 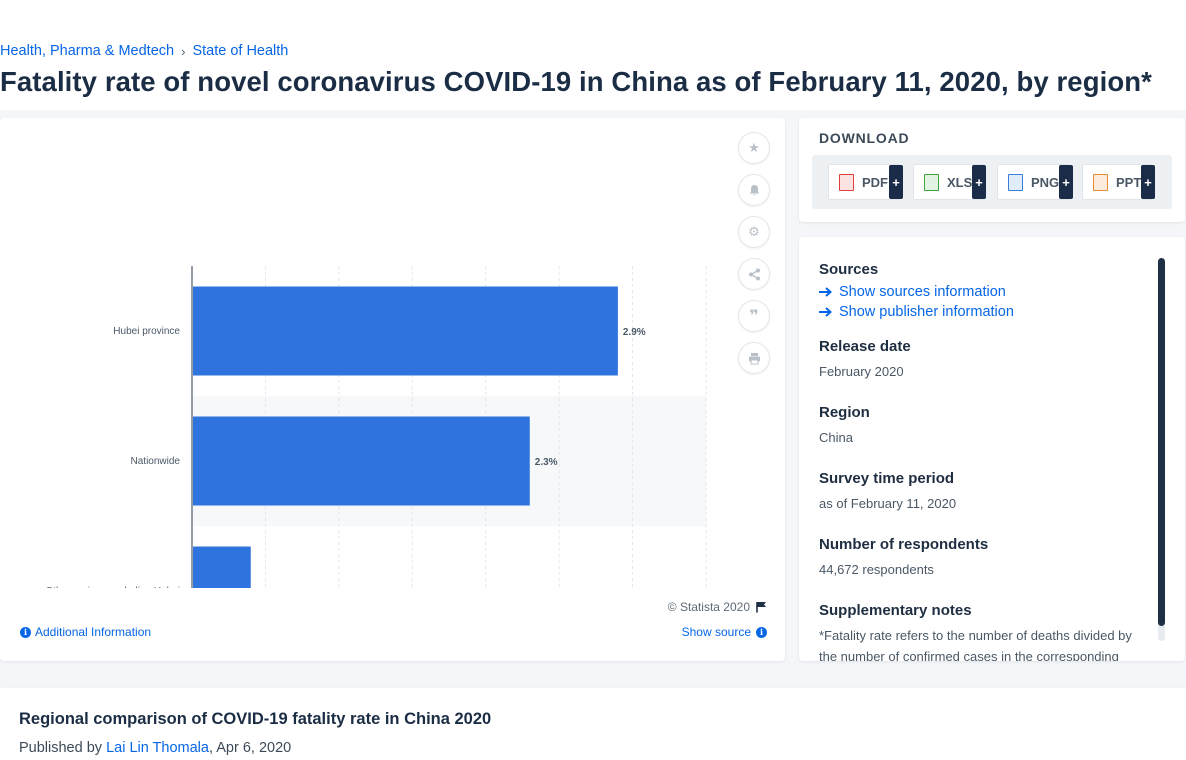 What do you see at coordinates (146, 331) in the screenshot?
I see `category-label: Hubei province` at bounding box center [146, 331].